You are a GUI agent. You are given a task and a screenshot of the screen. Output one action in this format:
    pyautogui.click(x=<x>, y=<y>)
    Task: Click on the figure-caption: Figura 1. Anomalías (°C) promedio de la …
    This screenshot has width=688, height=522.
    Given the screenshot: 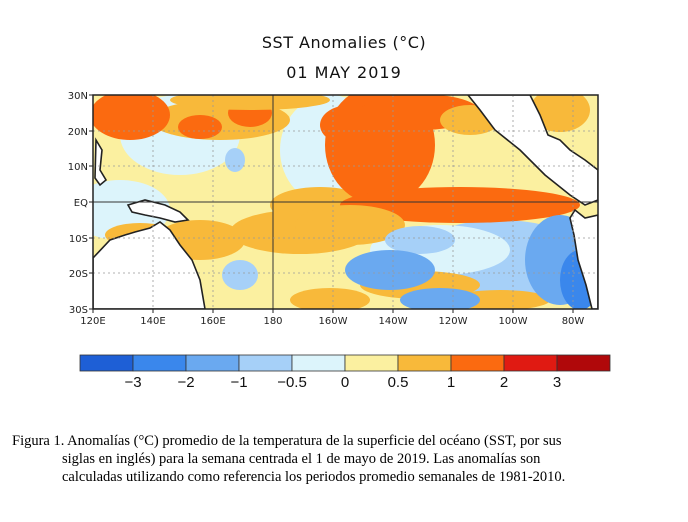 What is the action you would take?
    pyautogui.click(x=344, y=459)
    